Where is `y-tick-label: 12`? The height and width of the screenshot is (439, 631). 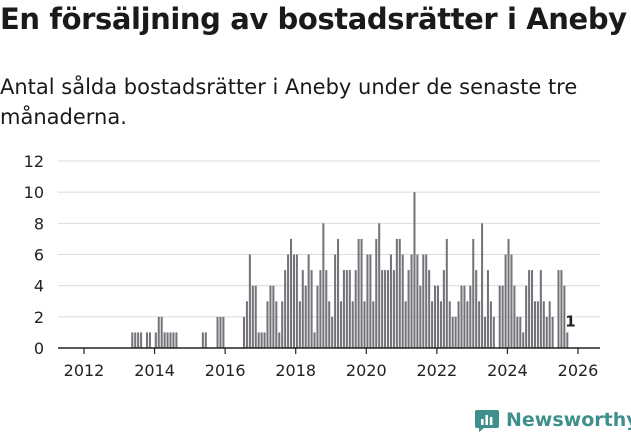 y-tick-label: 12 is located at coordinates (34, 161).